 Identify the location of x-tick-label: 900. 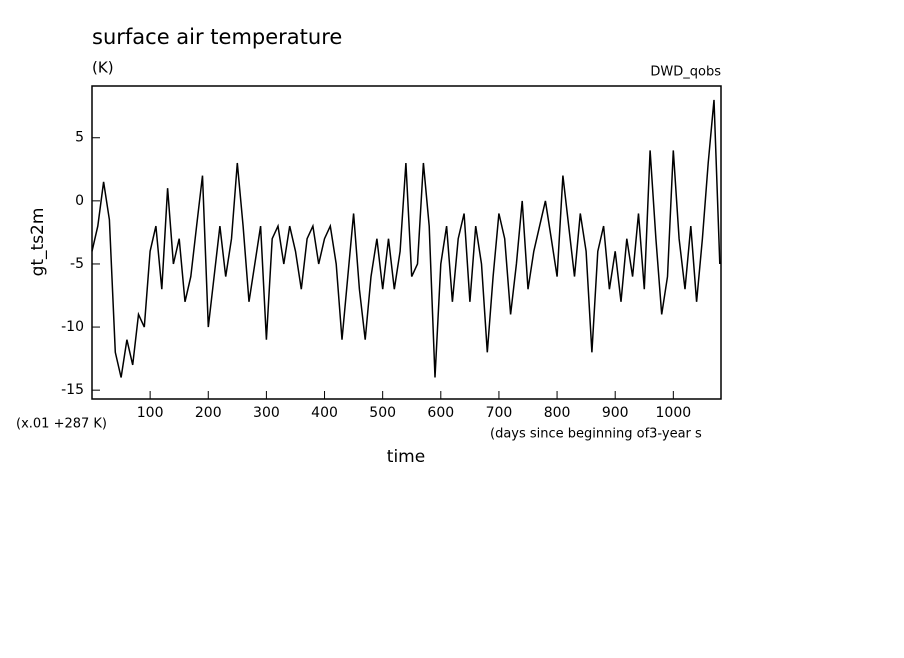
(615, 413).